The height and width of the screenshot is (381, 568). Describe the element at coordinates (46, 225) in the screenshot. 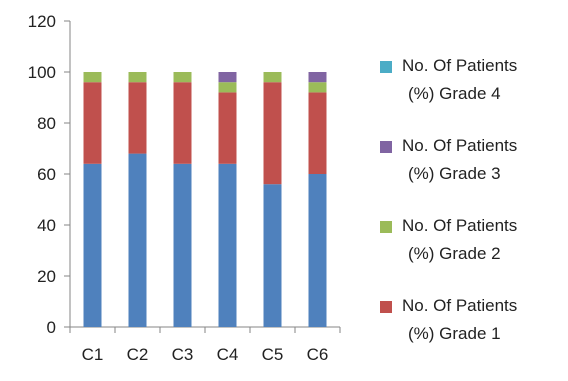

I see `y-tick-label: 40` at that location.